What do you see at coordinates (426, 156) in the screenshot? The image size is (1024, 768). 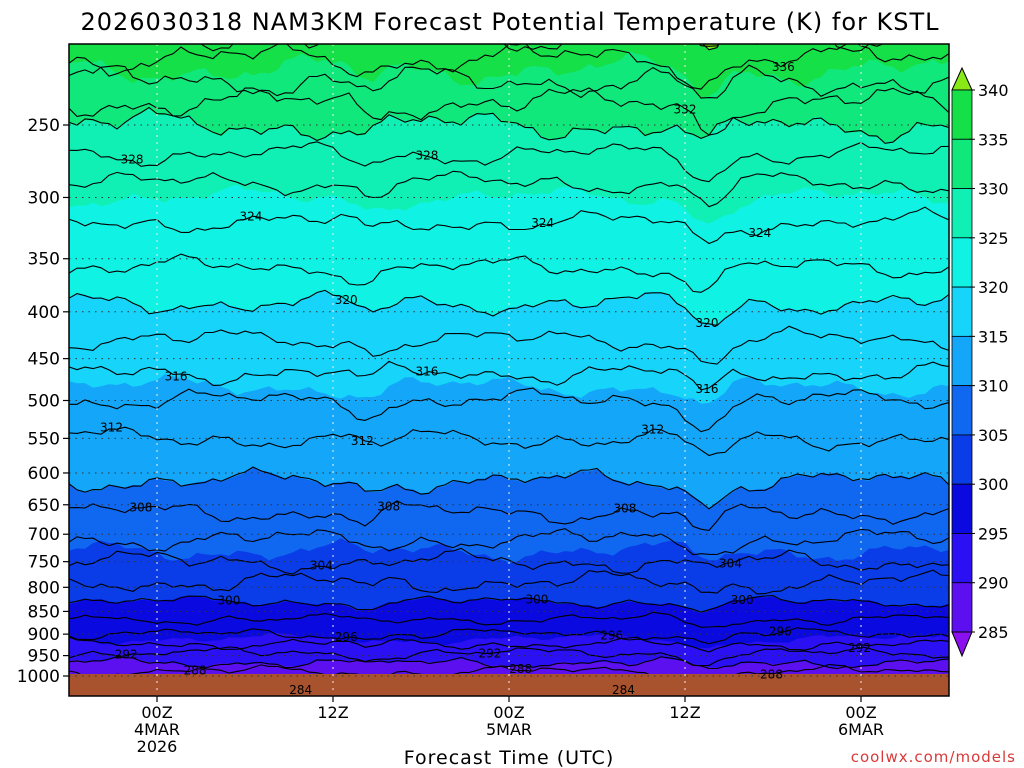 I see `contour-label-328: 328` at bounding box center [426, 156].